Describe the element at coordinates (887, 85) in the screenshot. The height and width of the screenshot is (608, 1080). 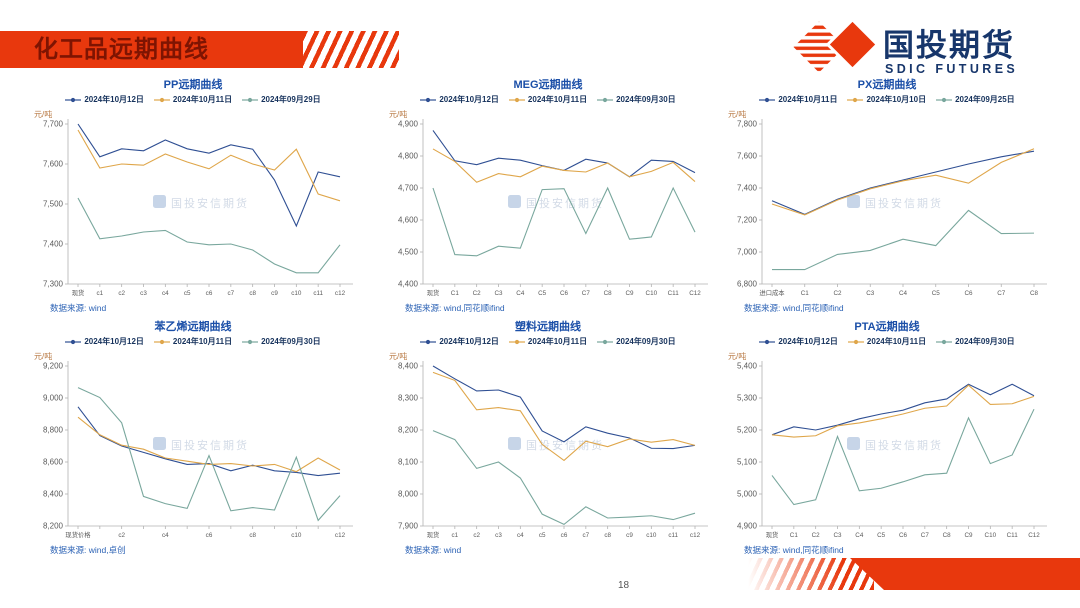
I see `chart-title: PX远期曲线` at that location.